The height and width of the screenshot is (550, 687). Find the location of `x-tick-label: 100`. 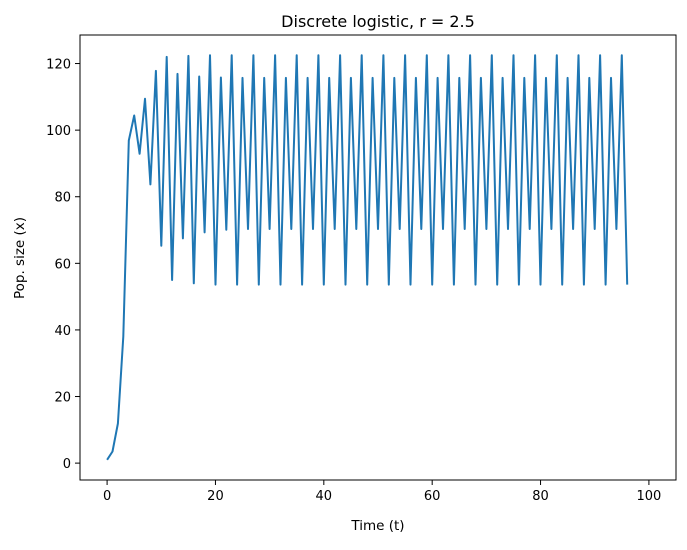

x-tick-label: 100 is located at coordinates (648, 496).